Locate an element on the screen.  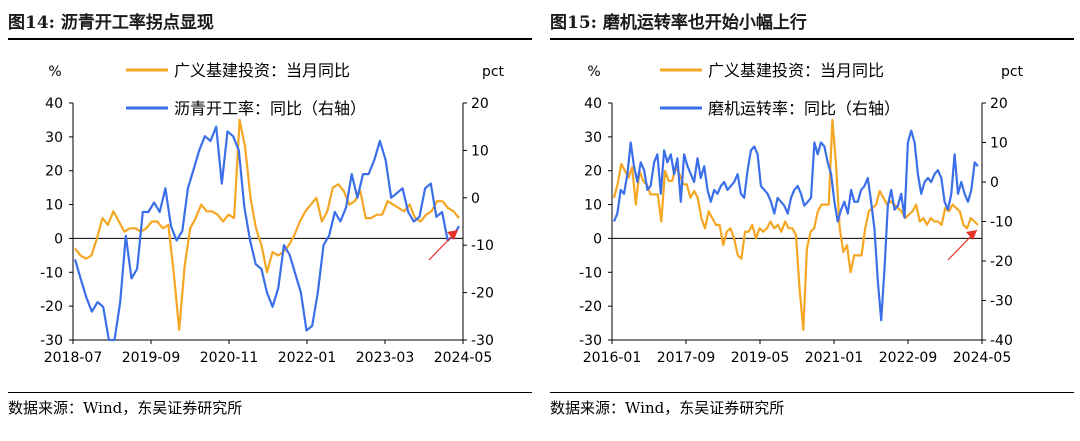
x-tick-label: 2020-11 is located at coordinates (229, 358).